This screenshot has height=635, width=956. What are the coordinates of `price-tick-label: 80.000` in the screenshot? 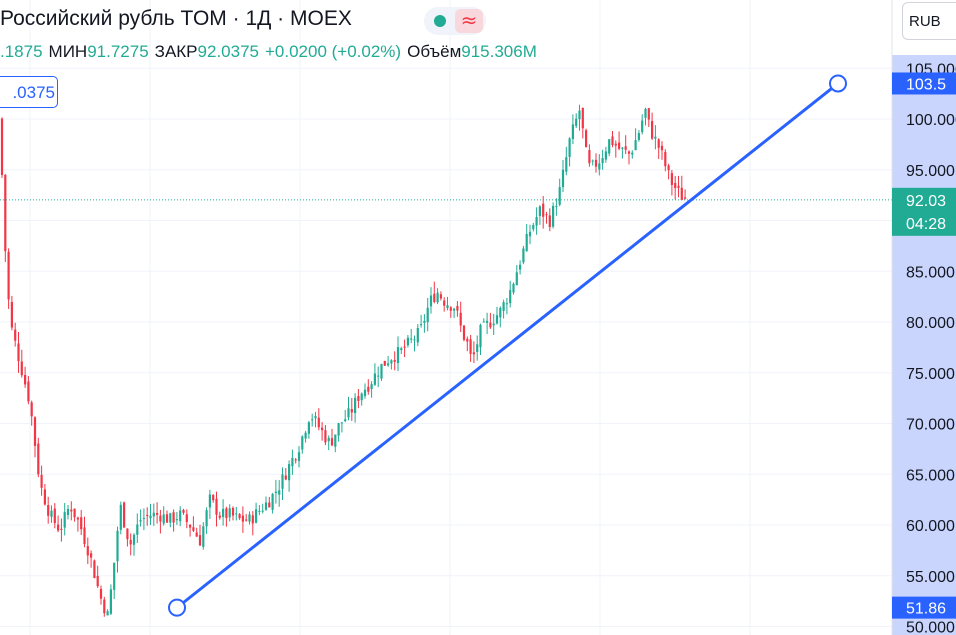 It's located at (930, 323).